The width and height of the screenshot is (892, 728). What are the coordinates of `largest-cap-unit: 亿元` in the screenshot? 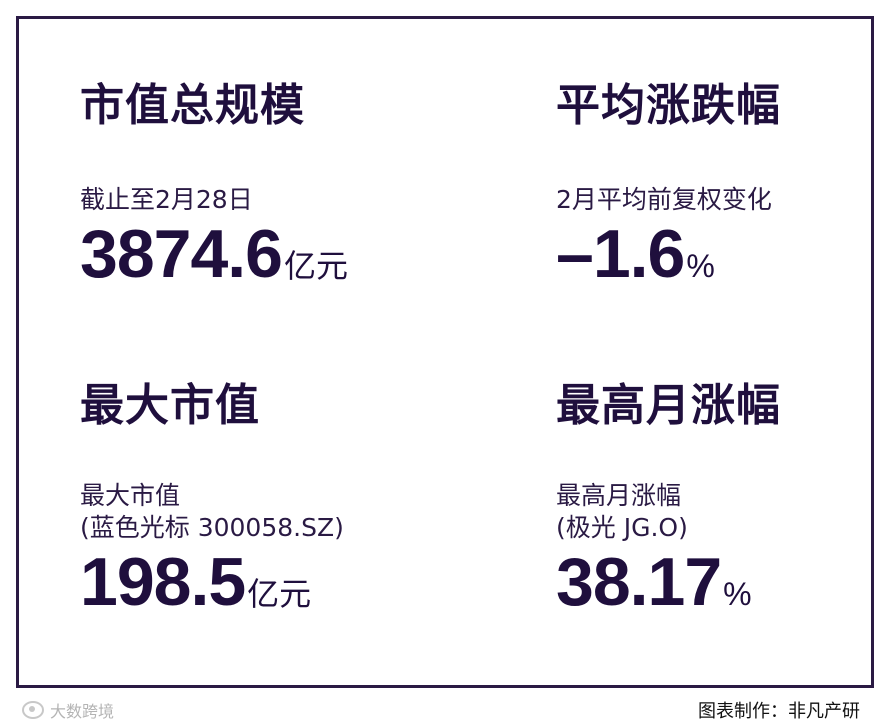 It's located at (279, 594).